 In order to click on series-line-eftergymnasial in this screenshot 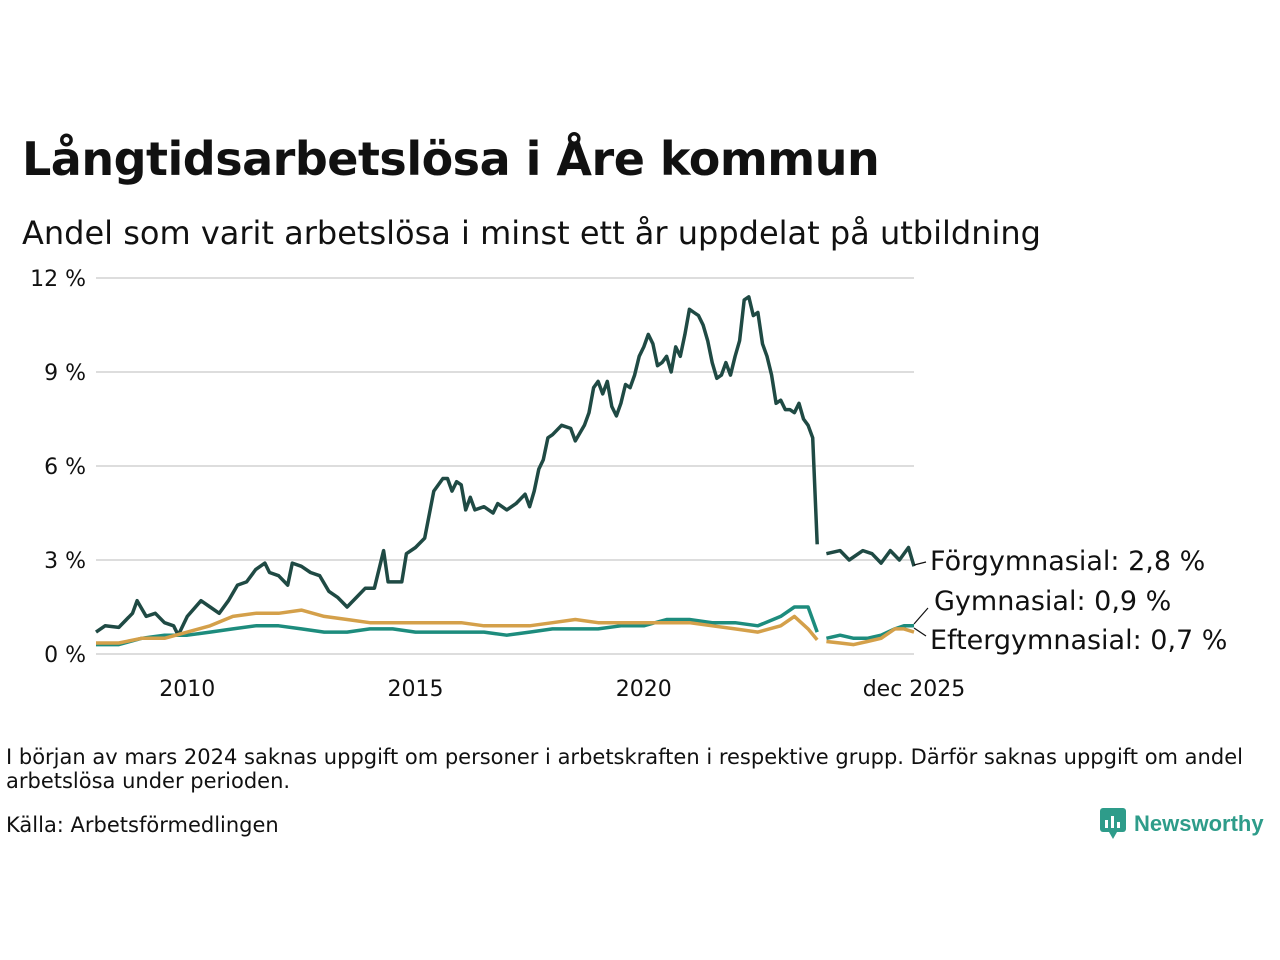, I will do `click(457, 626)`.